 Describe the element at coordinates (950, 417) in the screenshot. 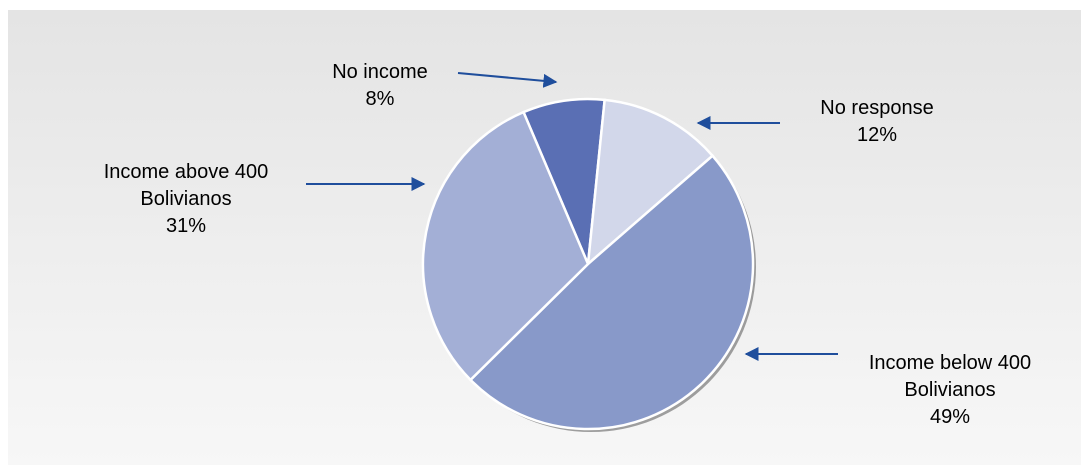

I see `slice-percent: 49%` at that location.